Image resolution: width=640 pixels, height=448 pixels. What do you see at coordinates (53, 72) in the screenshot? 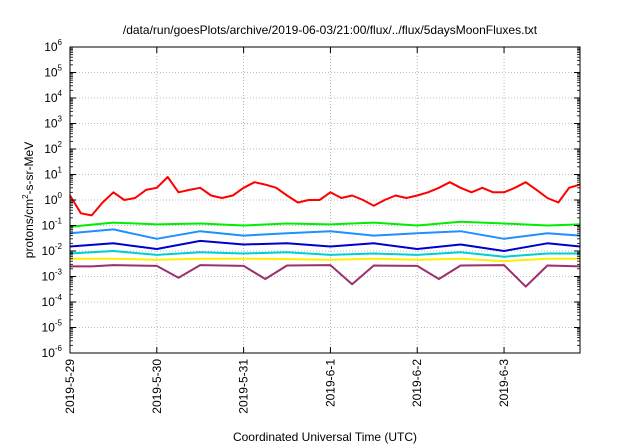
I see `y-tick-label: 10⁵` at bounding box center [53, 72].